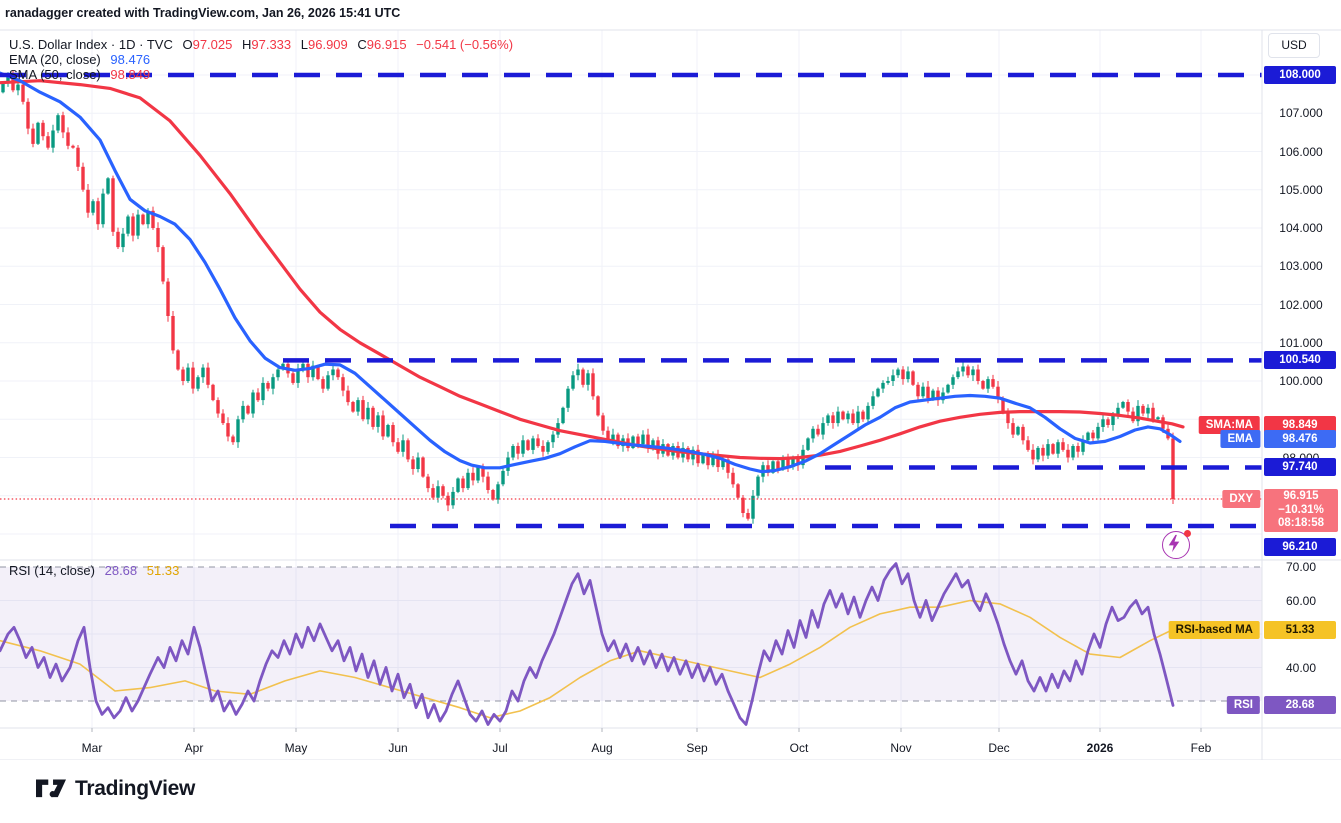 This screenshot has width=1341, height=823. What do you see at coordinates (631, 744) in the screenshot?
I see `time-axis` at bounding box center [631, 744].